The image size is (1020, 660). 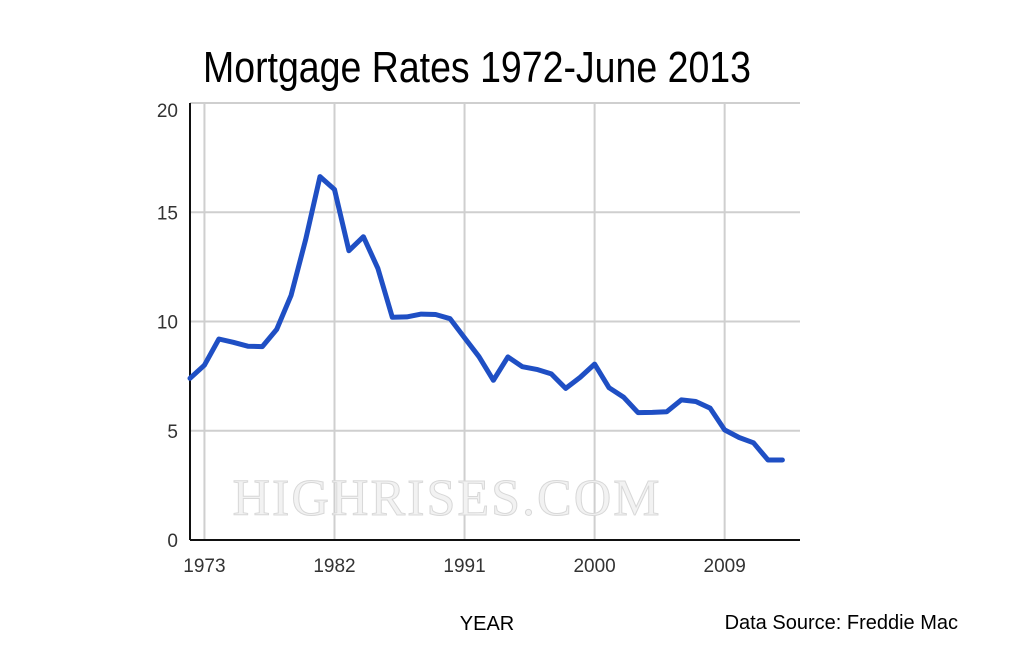 I want to click on x-tick-label: 1991, so click(x=464, y=566).